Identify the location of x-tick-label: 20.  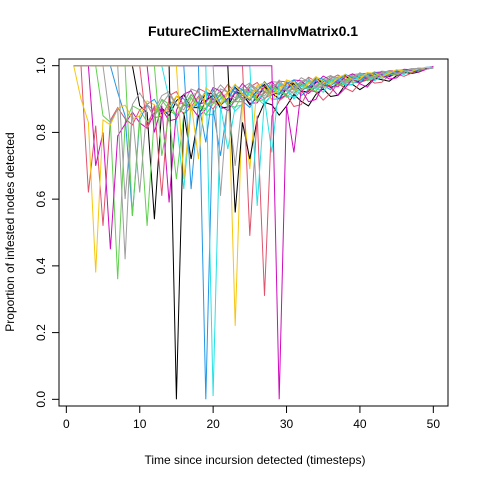
(213, 424).